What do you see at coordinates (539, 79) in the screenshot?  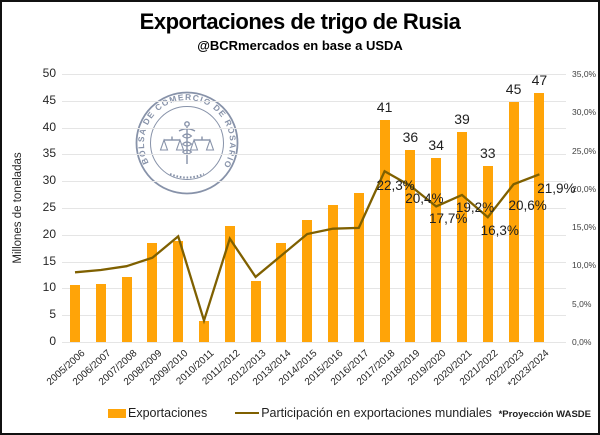 I see `bar-value-label: 47` at bounding box center [539, 79].